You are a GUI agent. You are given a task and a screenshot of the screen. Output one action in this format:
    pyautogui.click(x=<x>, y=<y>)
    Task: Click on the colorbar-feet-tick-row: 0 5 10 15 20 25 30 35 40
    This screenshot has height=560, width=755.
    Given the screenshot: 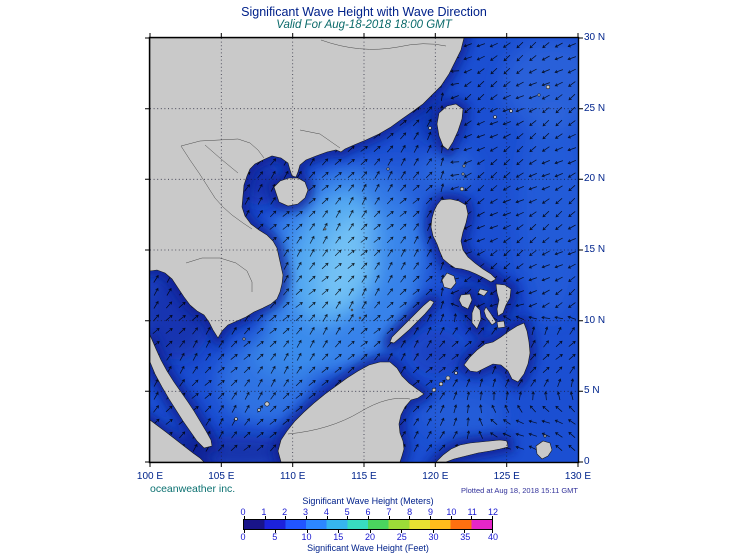 What is the action you would take?
    pyautogui.click(x=369, y=537)
    